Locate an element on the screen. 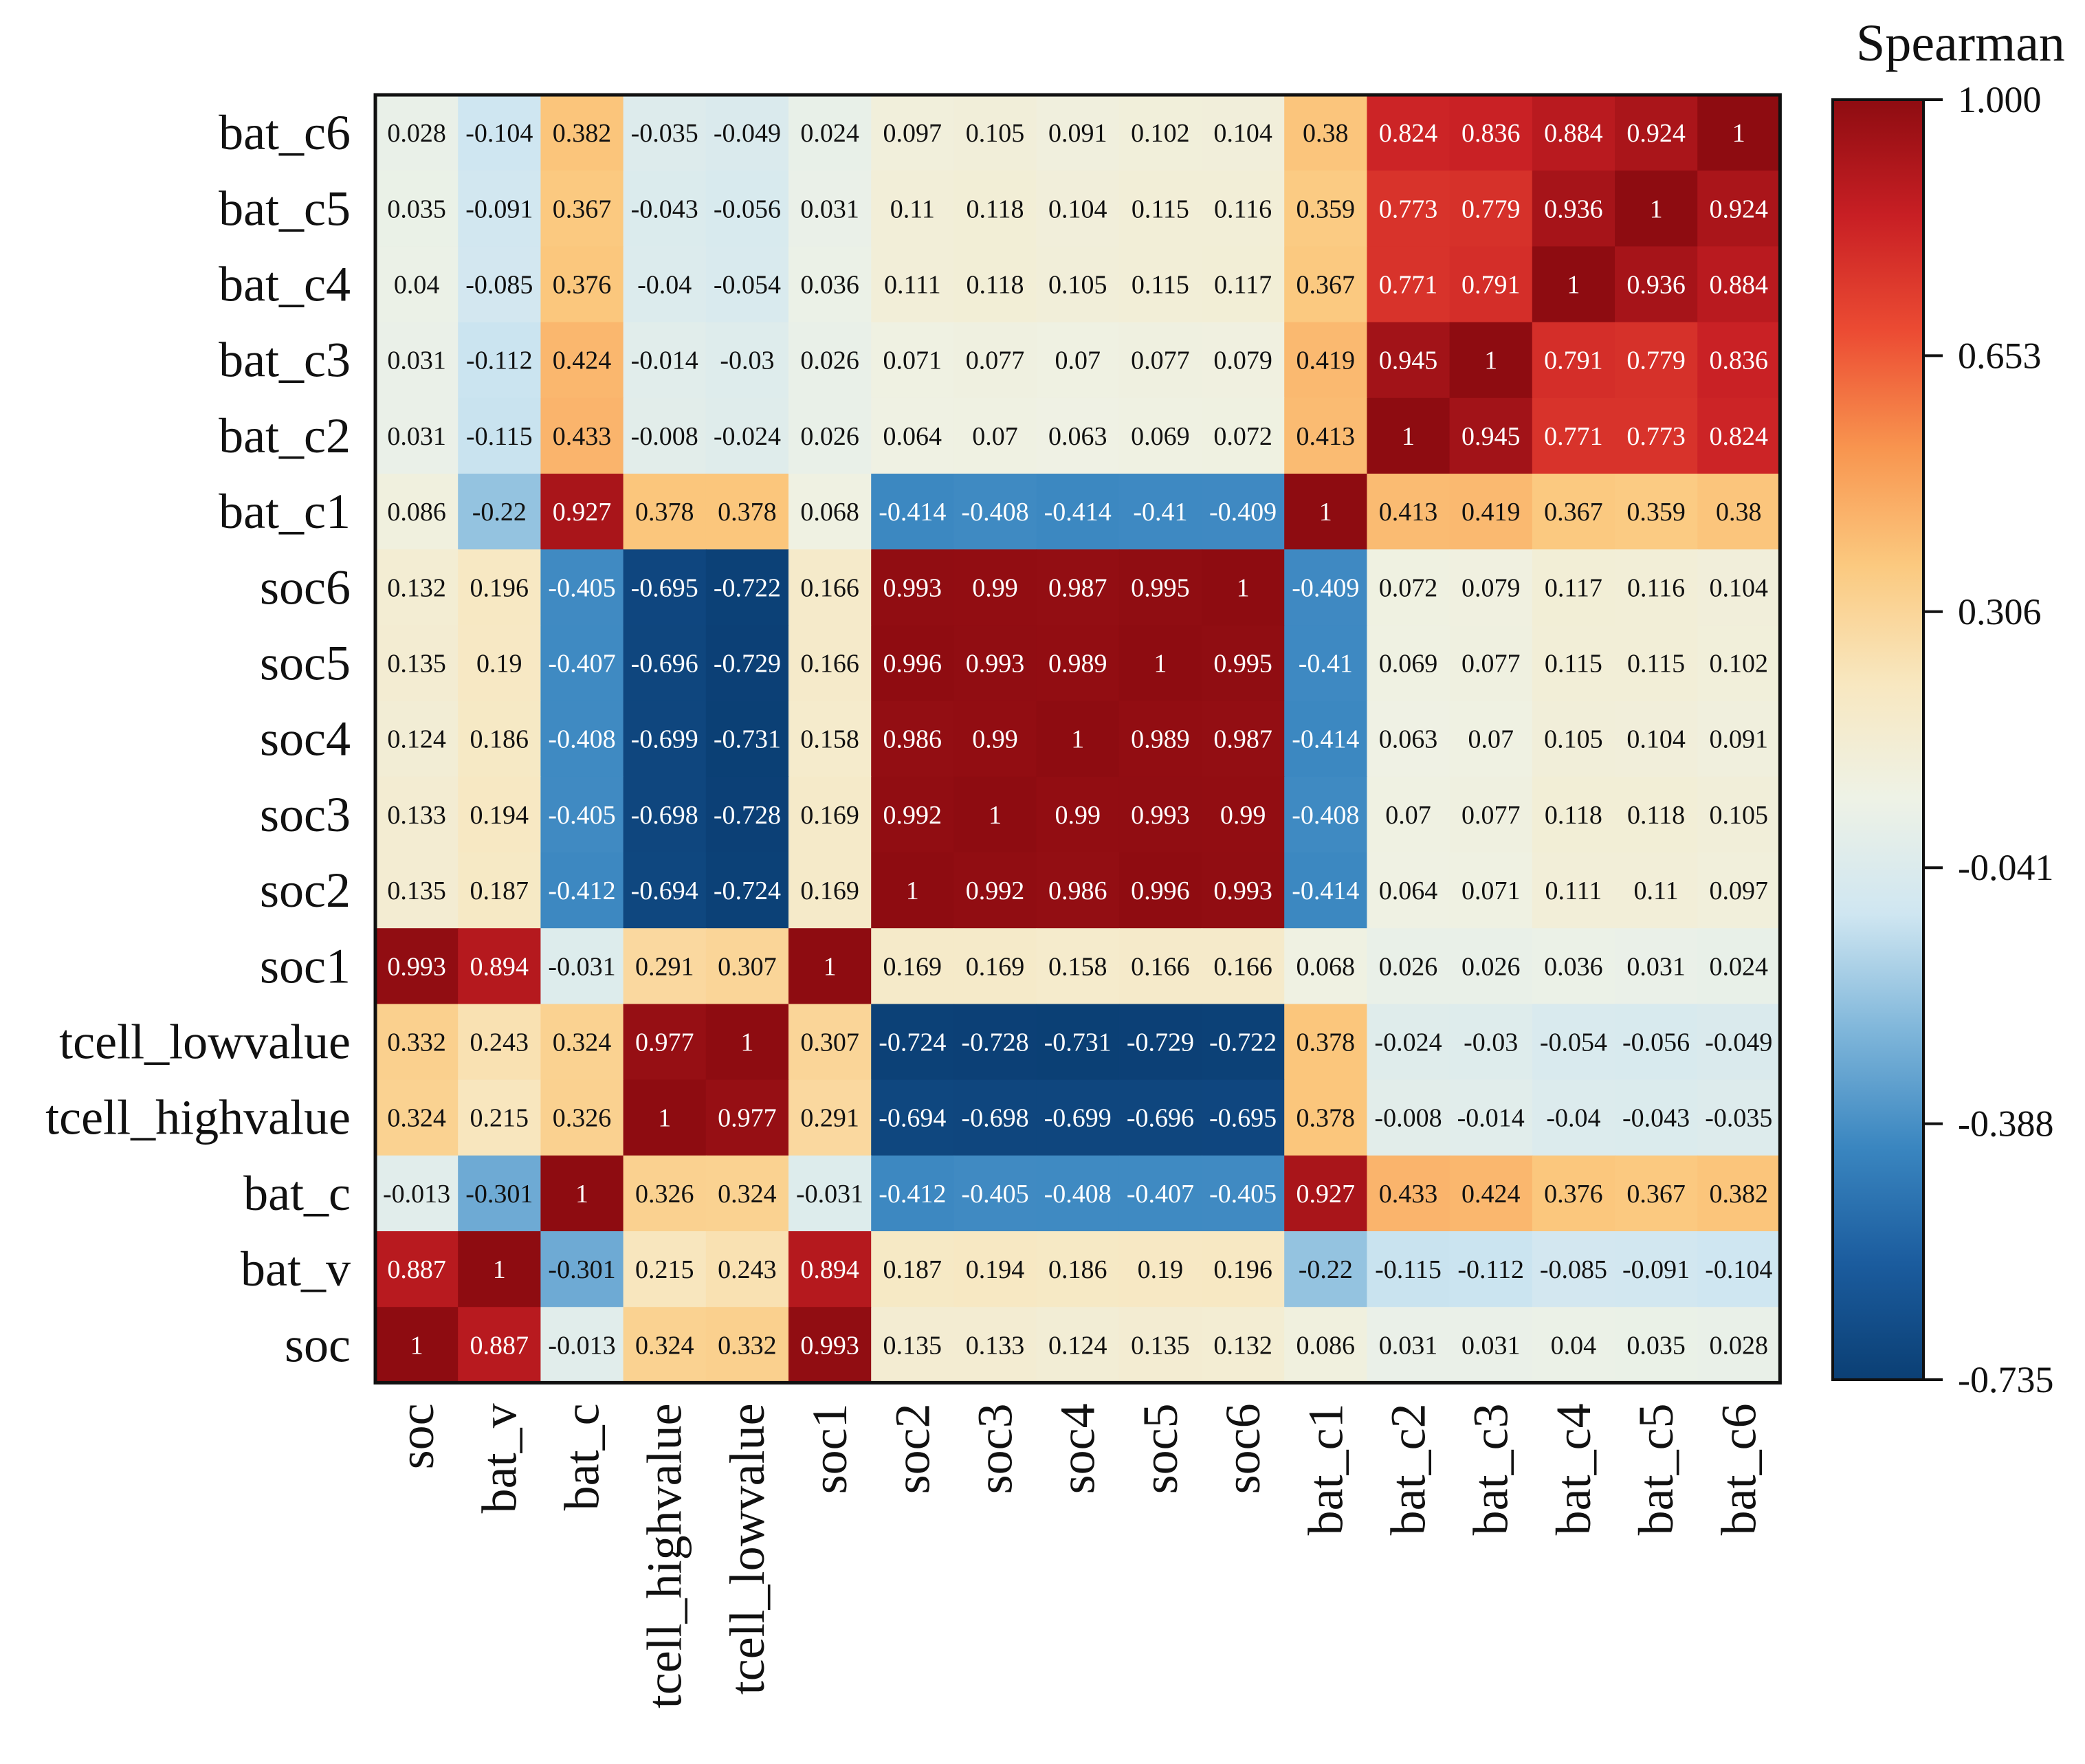  cell-value-label: 0.04 is located at coordinates (417, 286).